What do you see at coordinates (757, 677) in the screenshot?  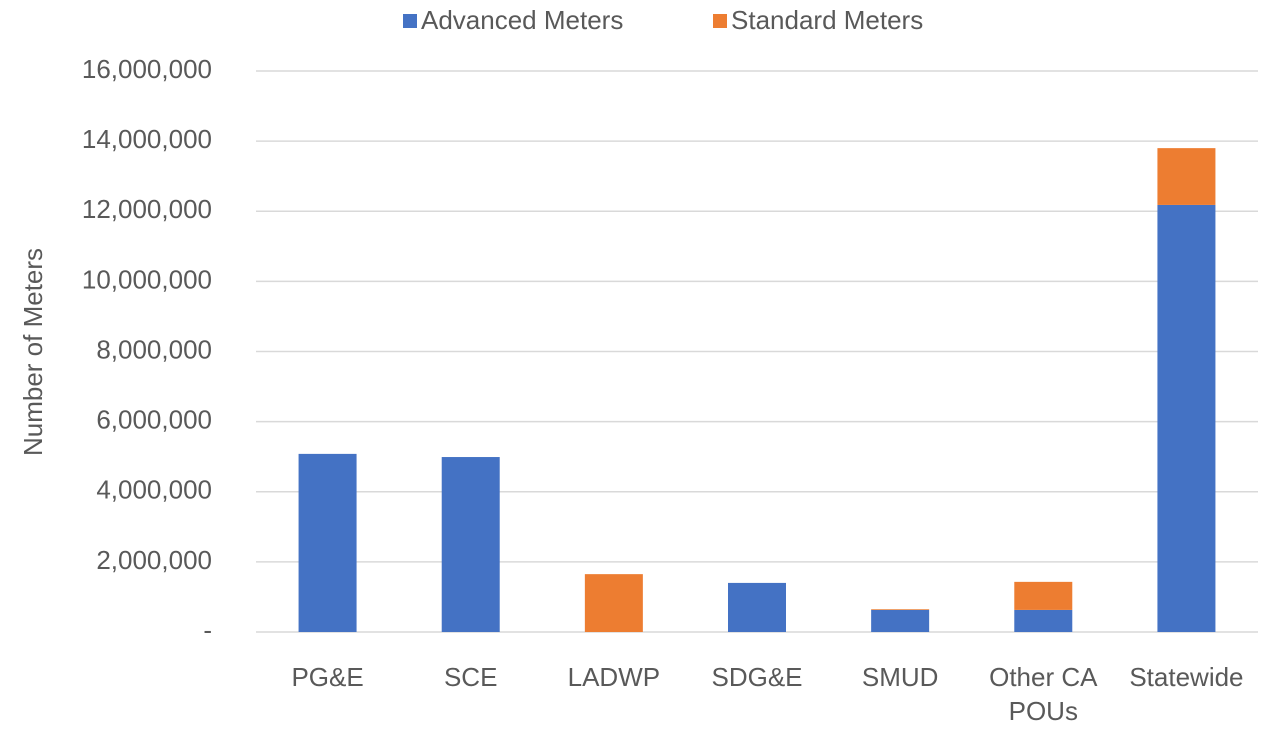 I see `x-tick-label: SDG&E` at bounding box center [757, 677].